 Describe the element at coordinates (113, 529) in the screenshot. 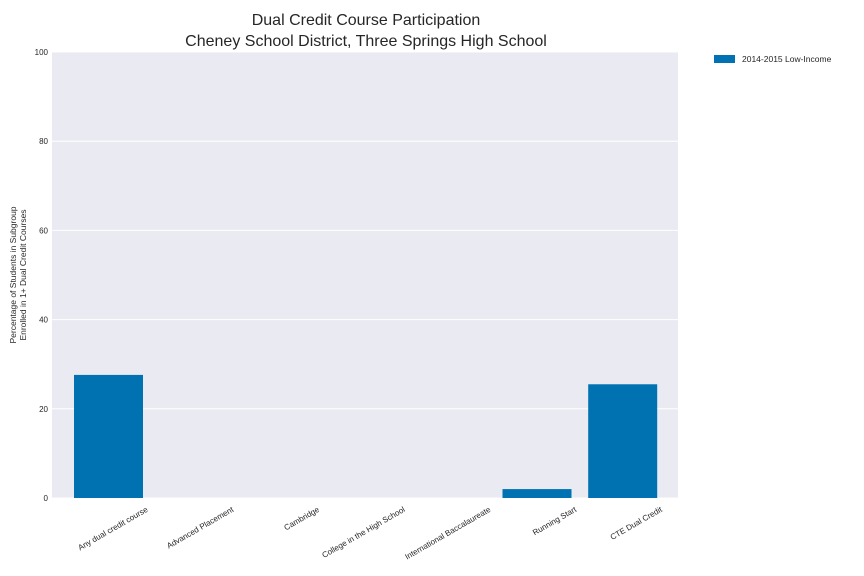

I see `x-tick-label: Any dual credit course` at that location.